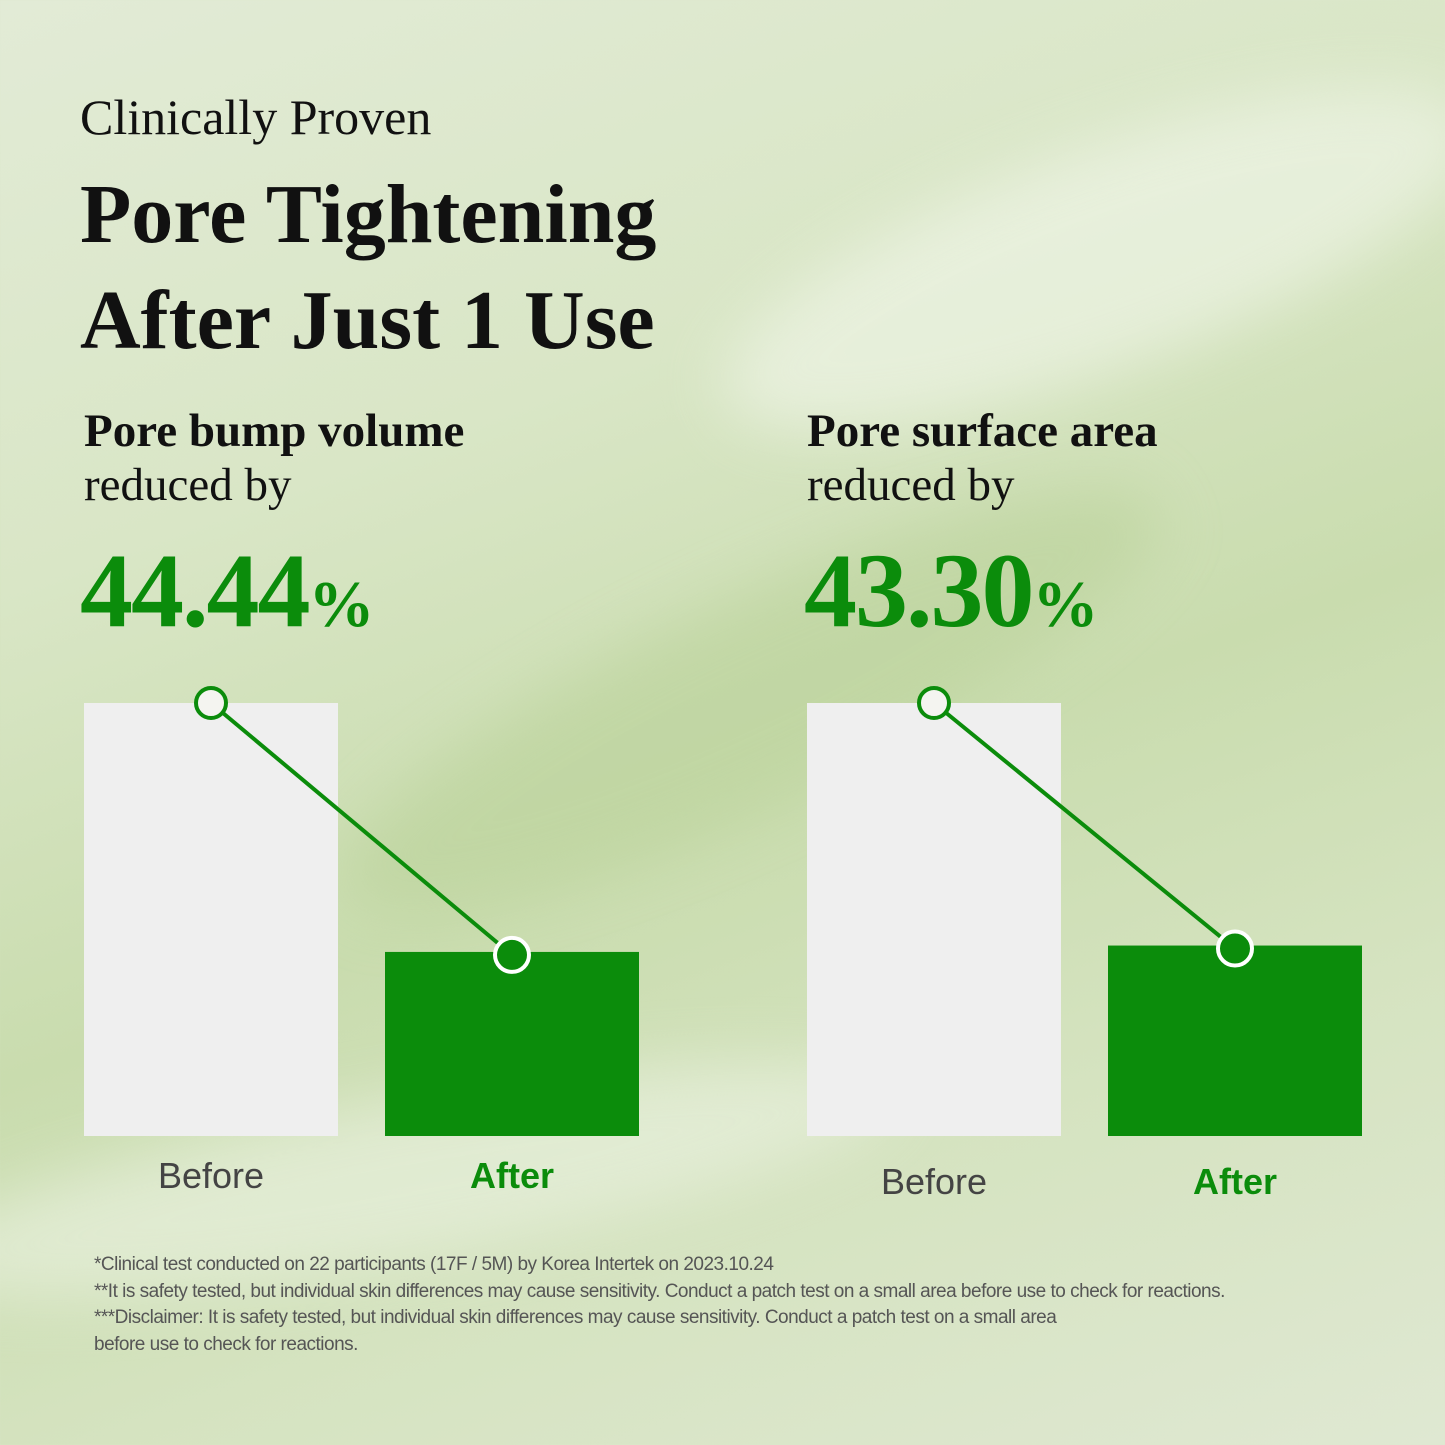 The height and width of the screenshot is (1445, 1445). I want to click on chart-1-trend-line, so click(361, 829).